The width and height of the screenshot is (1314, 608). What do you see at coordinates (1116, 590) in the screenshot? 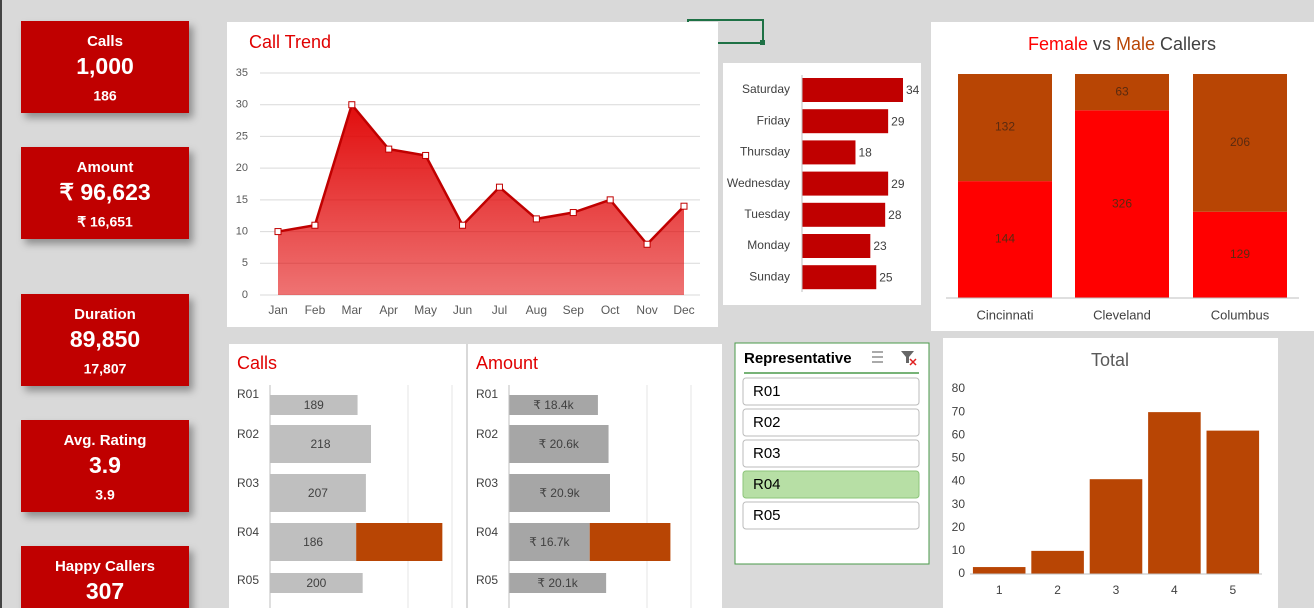
I see `x-tick-label: 3` at bounding box center [1116, 590].